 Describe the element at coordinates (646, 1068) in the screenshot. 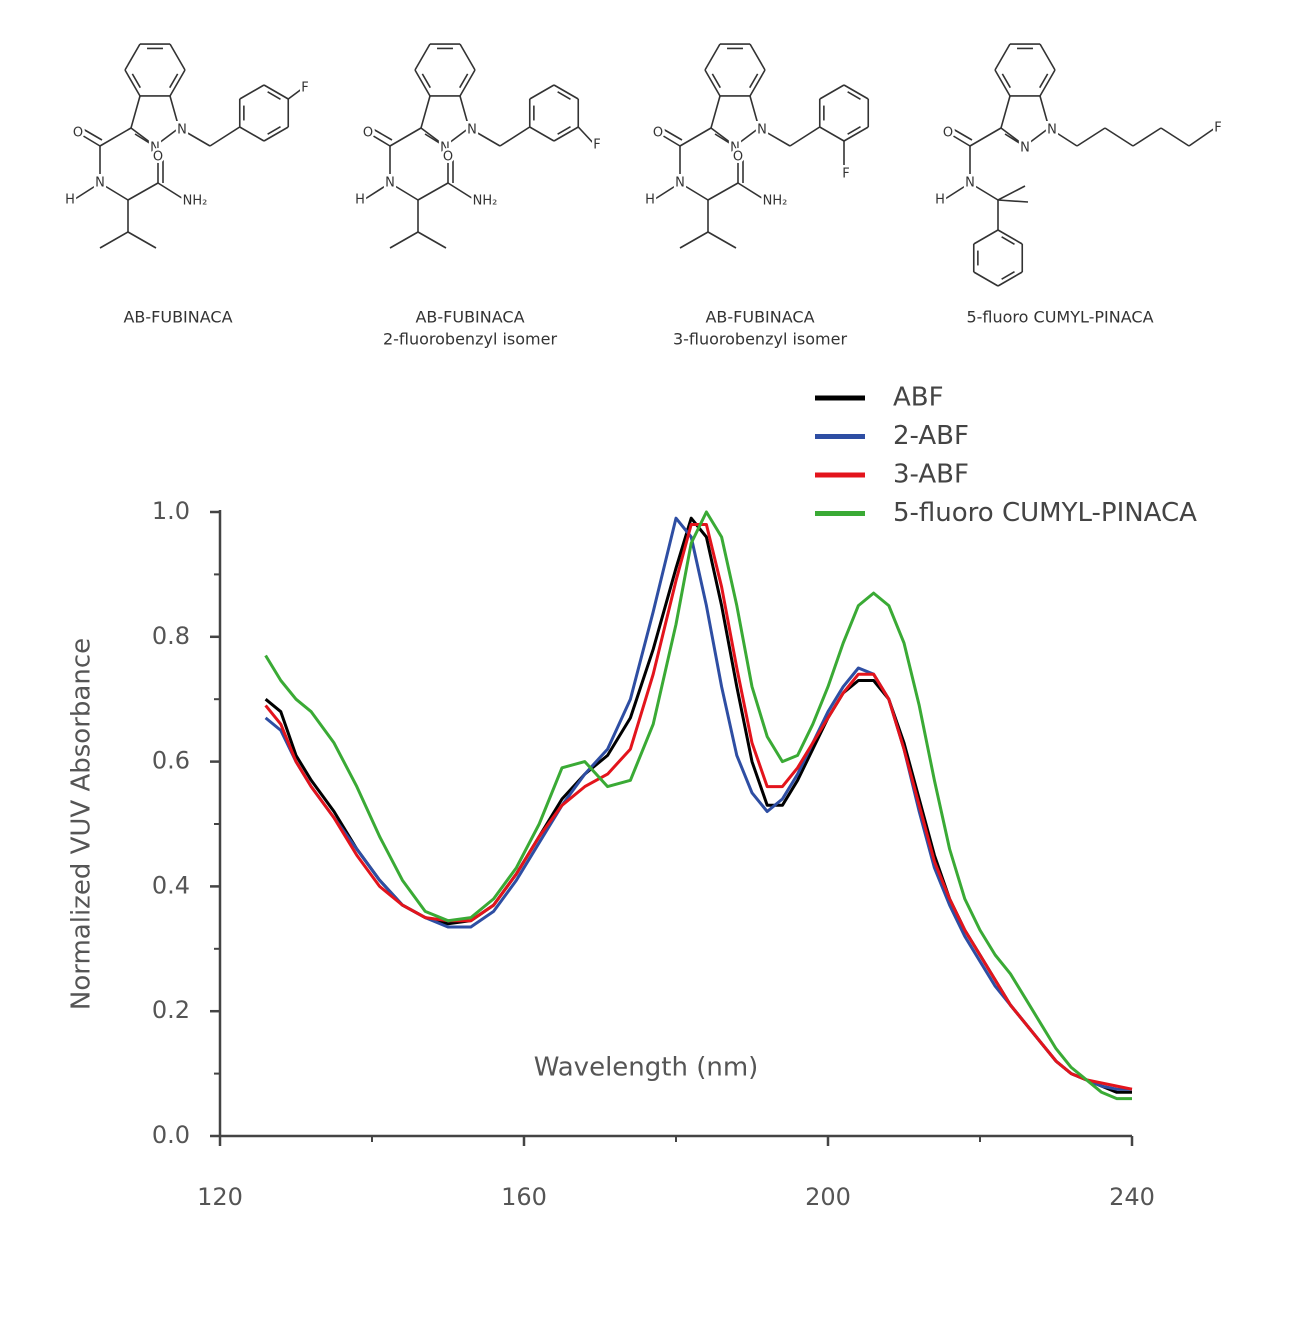

I see `x-axis-title: Wavelength (nm)` at that location.